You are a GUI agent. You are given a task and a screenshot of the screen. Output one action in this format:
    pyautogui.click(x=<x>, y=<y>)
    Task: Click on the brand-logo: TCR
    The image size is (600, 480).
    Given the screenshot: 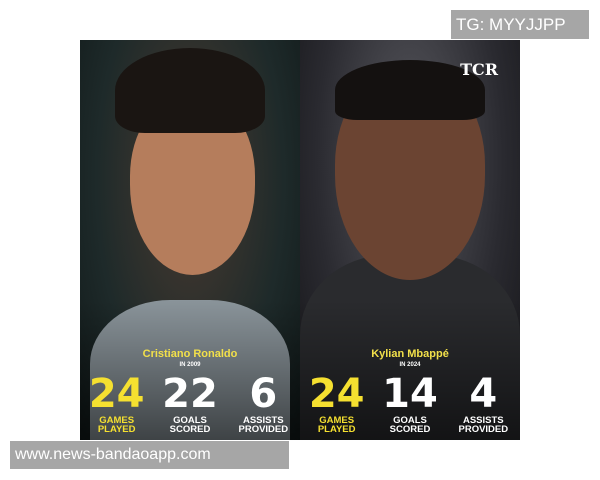 What is the action you would take?
    pyautogui.click(x=479, y=69)
    